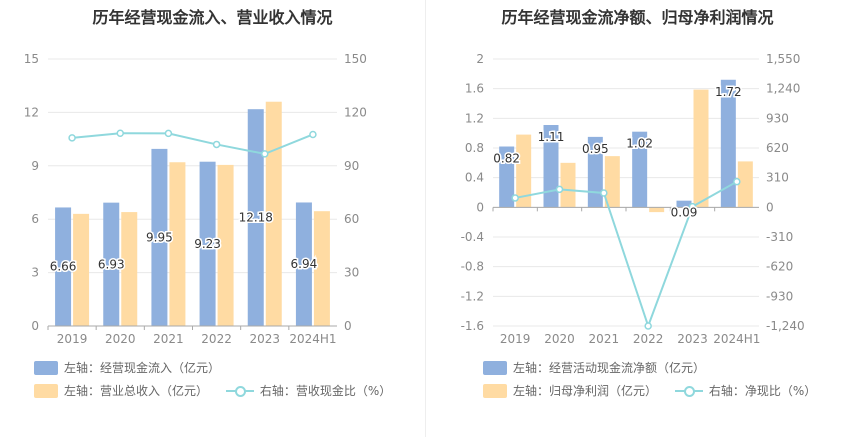 The height and width of the screenshot is (437, 850). Describe the element at coordinates (474, 118) in the screenshot. I see `left-axis-tick-label: 1.2` at that location.